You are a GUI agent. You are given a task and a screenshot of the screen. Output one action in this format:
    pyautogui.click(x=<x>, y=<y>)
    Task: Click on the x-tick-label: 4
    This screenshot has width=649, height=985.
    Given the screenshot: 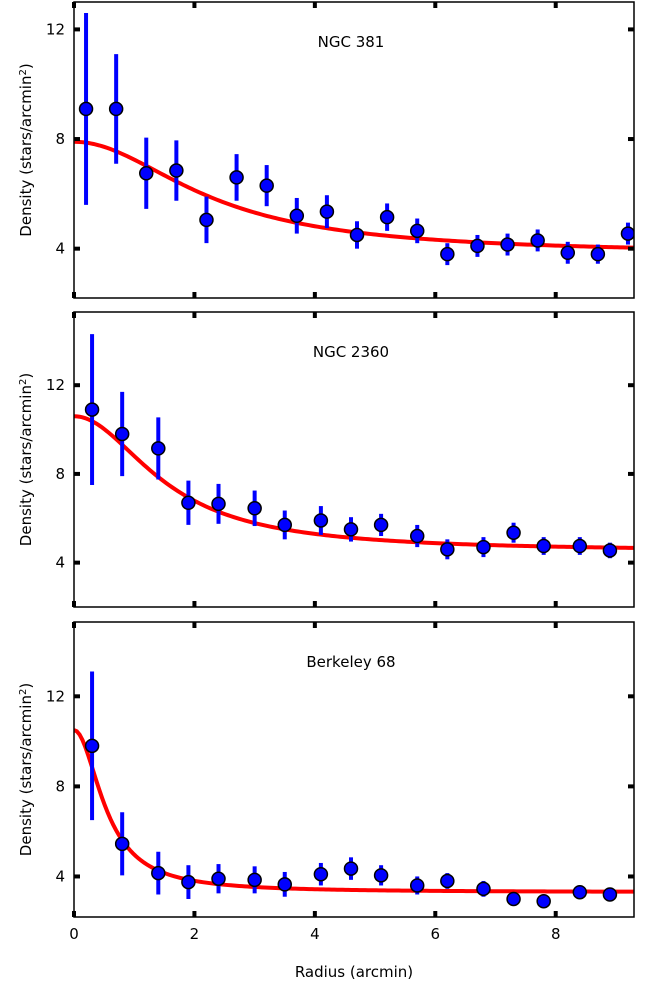 What is the action you would take?
    pyautogui.click(x=315, y=934)
    